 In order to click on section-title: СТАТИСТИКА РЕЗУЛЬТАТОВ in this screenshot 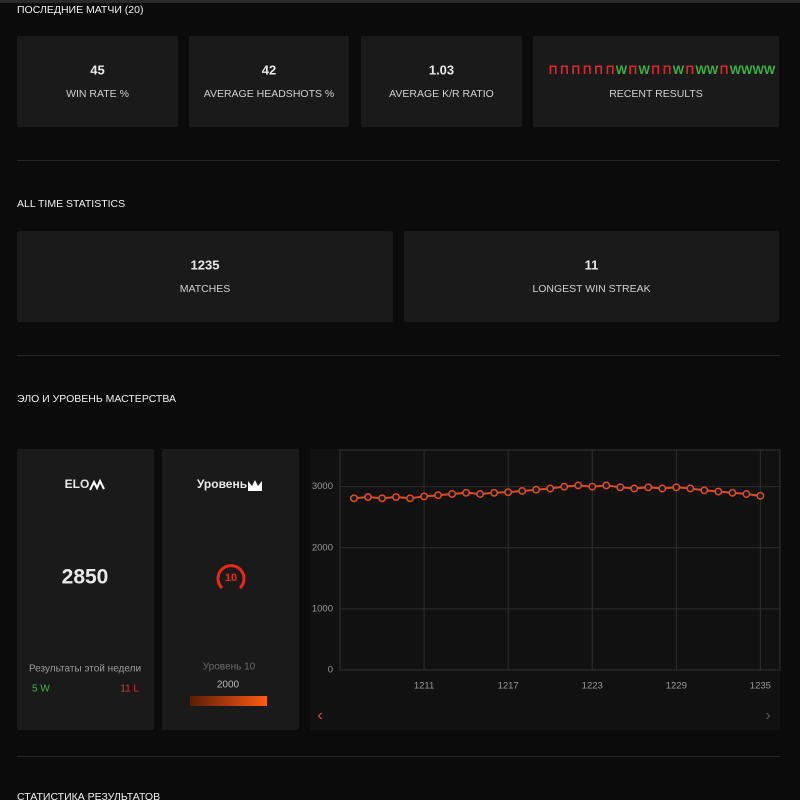, I will do `click(88, 795)`.